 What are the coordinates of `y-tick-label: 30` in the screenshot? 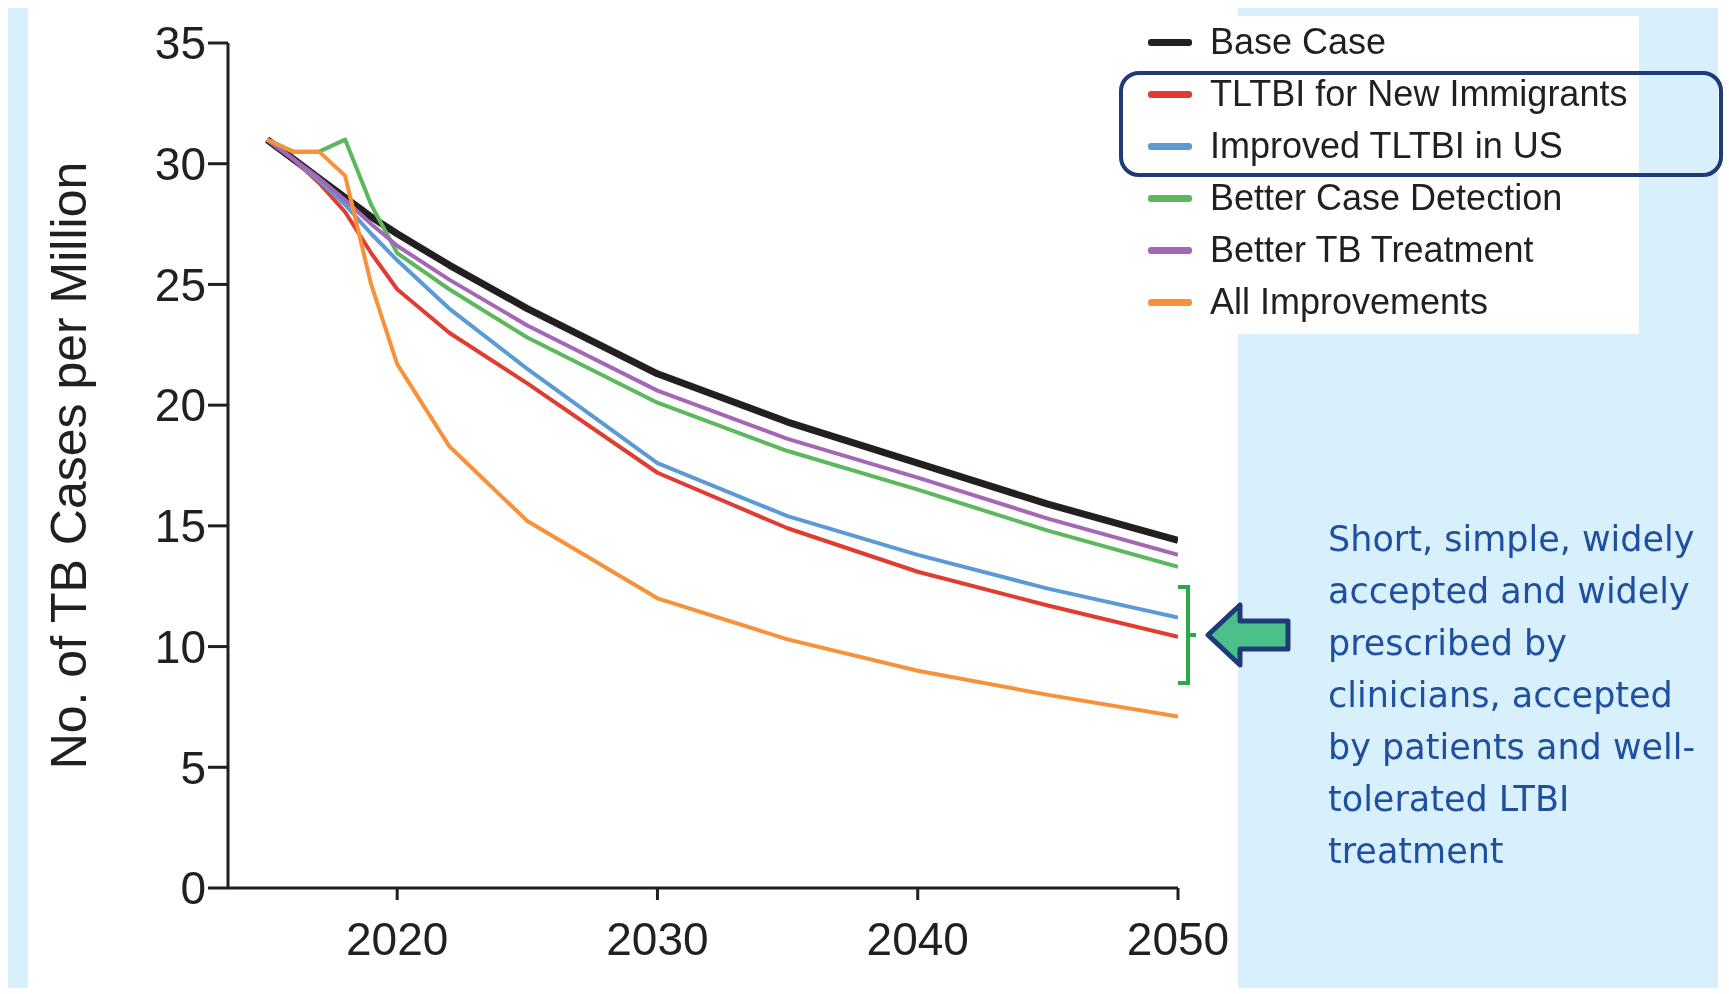 It's located at (180, 164).